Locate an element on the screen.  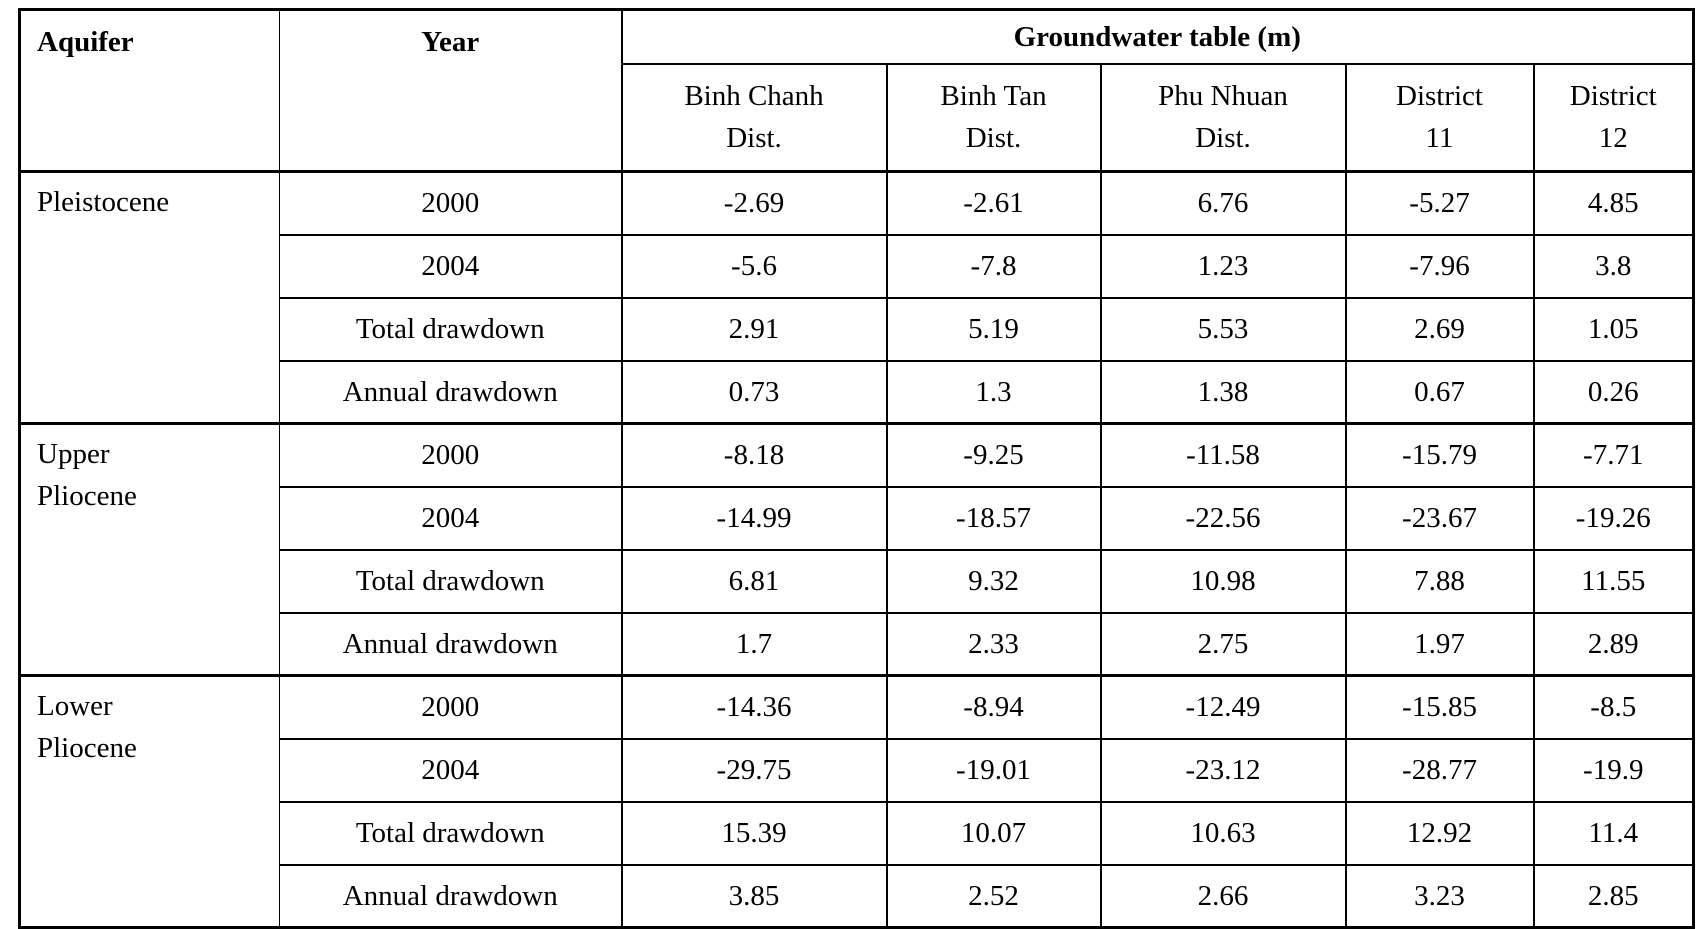
value-cell: -7.96 is located at coordinates (1439, 266).